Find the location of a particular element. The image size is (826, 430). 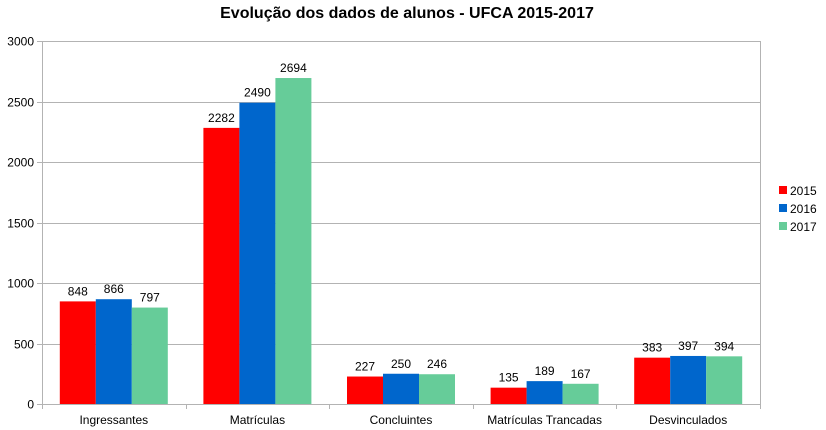

data-label: 2490 is located at coordinates (257, 93).